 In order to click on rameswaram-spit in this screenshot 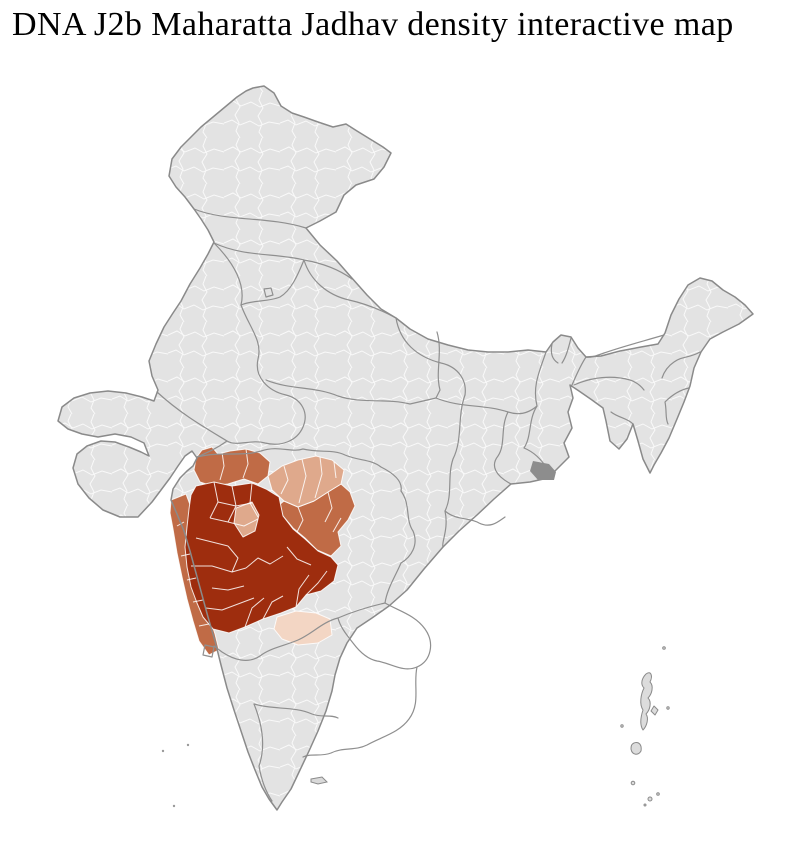, I will do `click(319, 780)`.